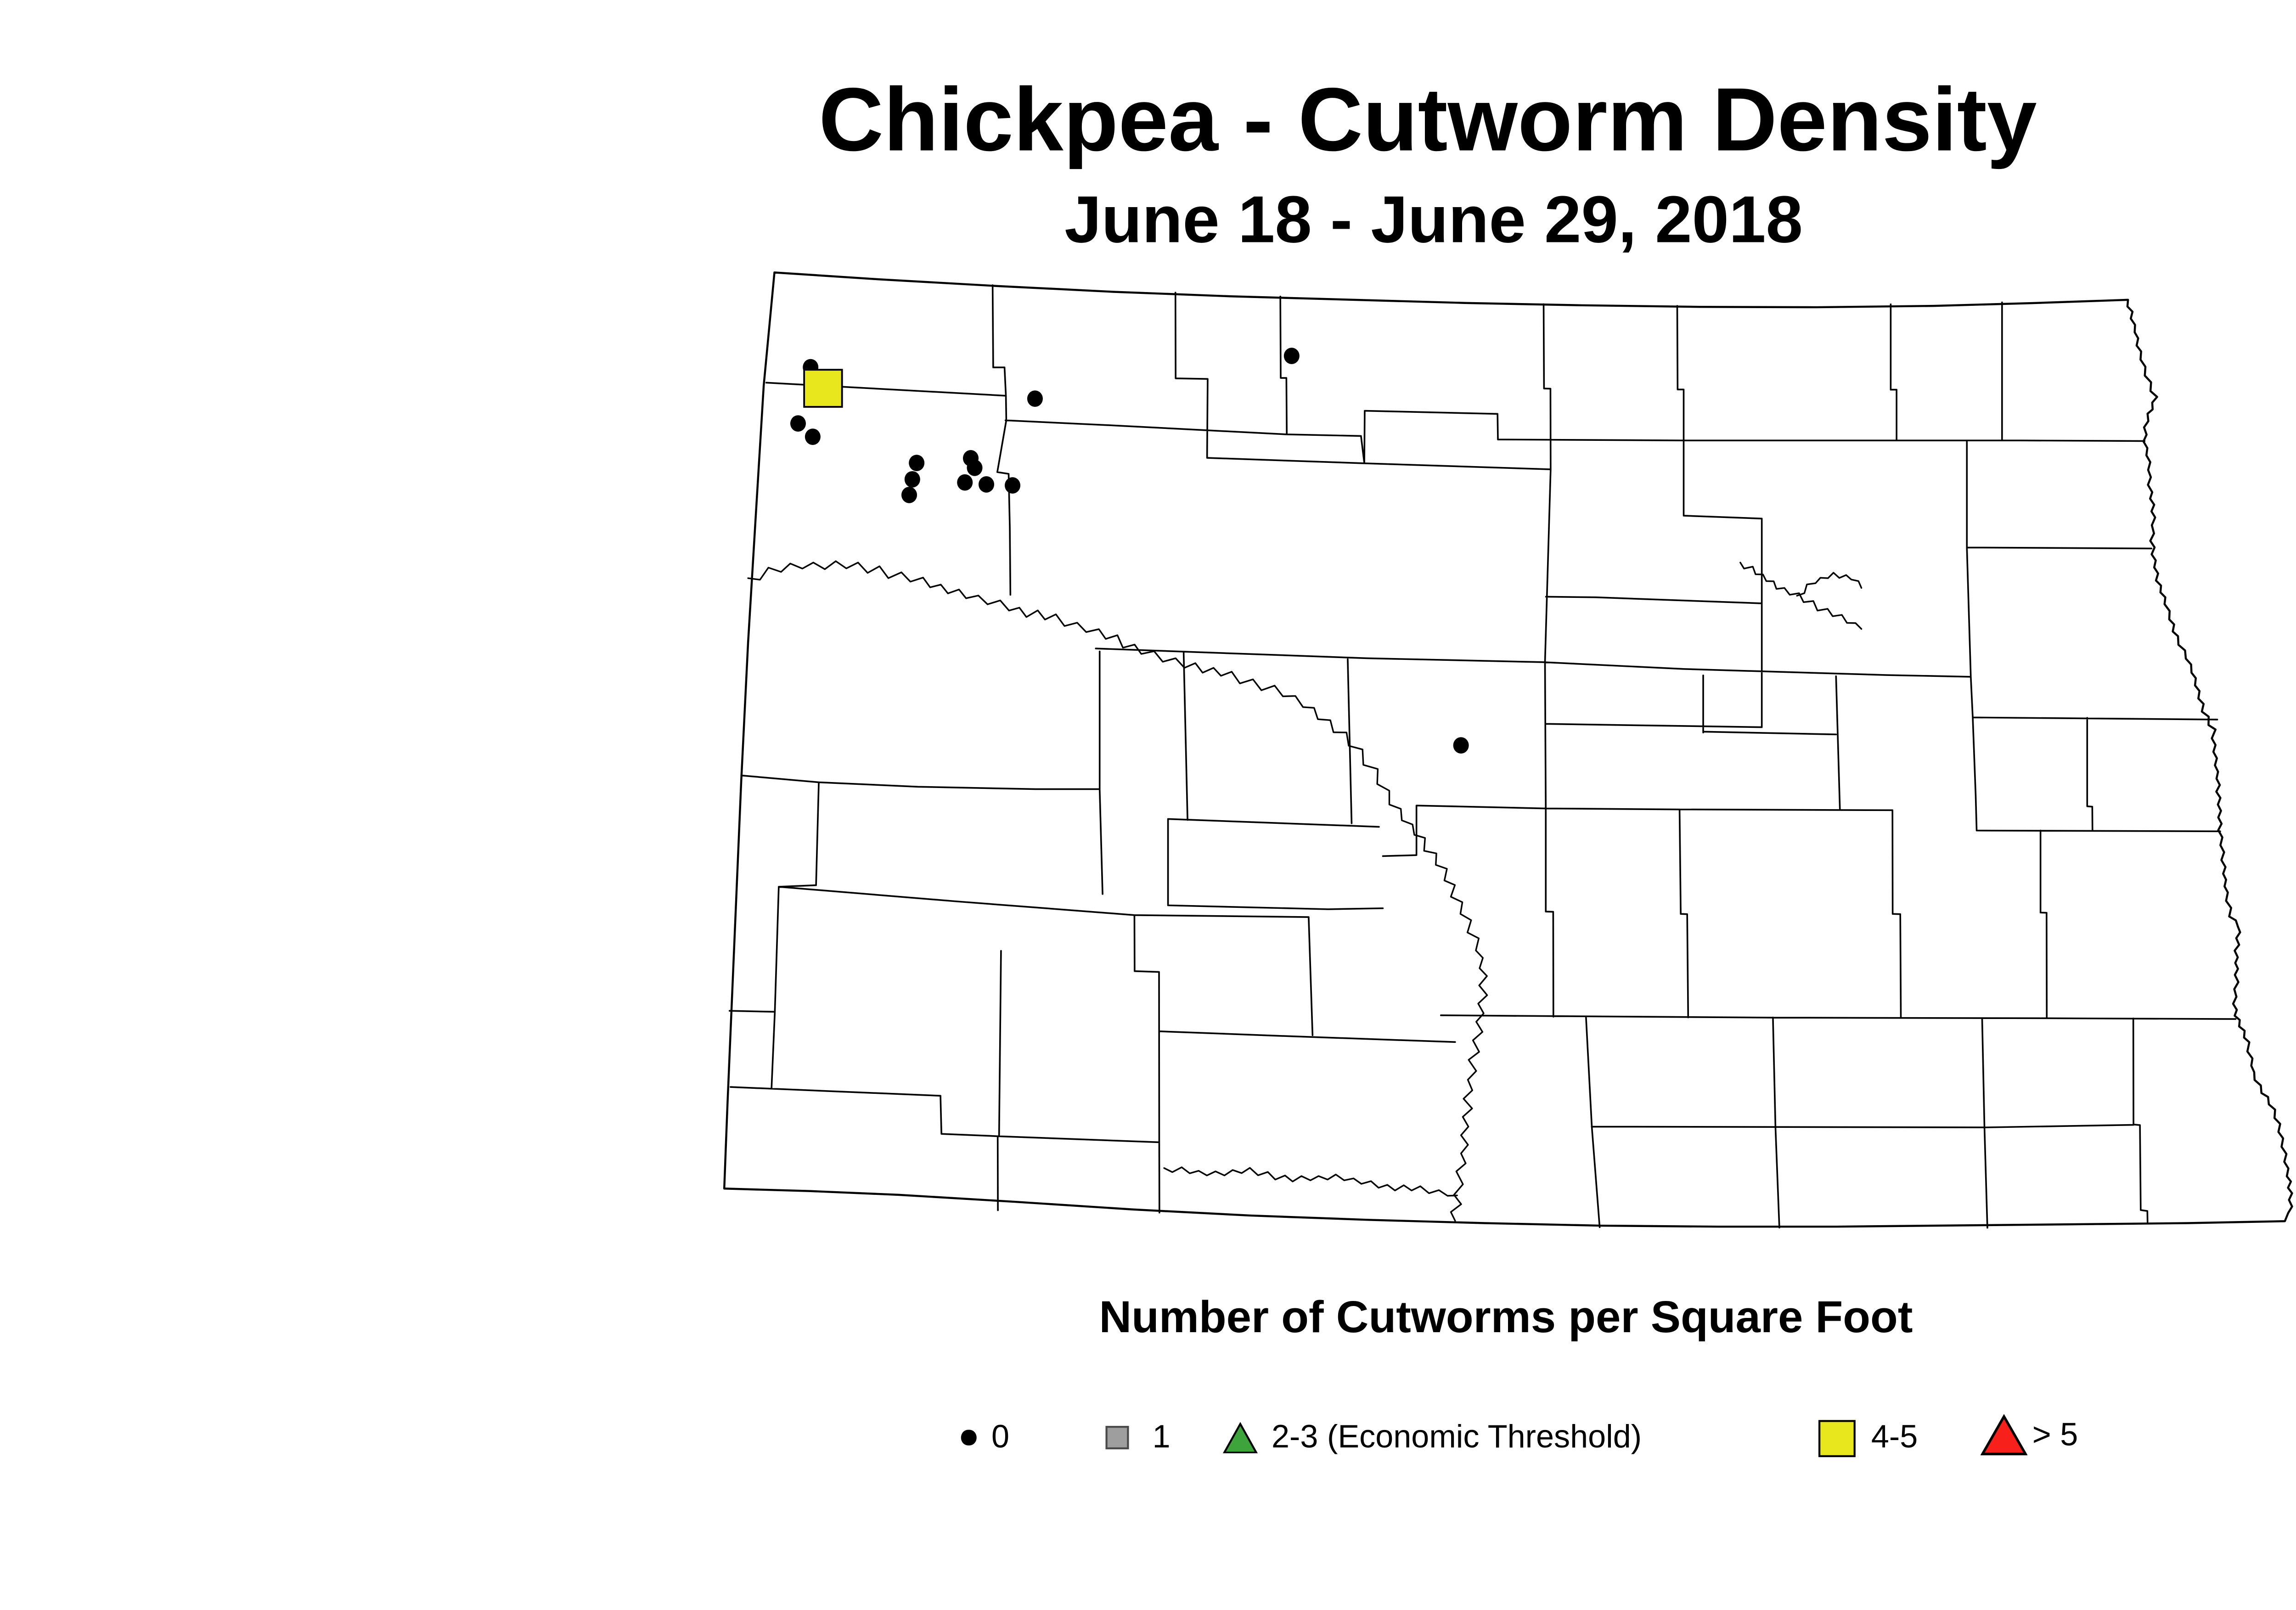 The image size is (2296, 1610). I want to click on red-triangle-icon, so click(2004, 1435).